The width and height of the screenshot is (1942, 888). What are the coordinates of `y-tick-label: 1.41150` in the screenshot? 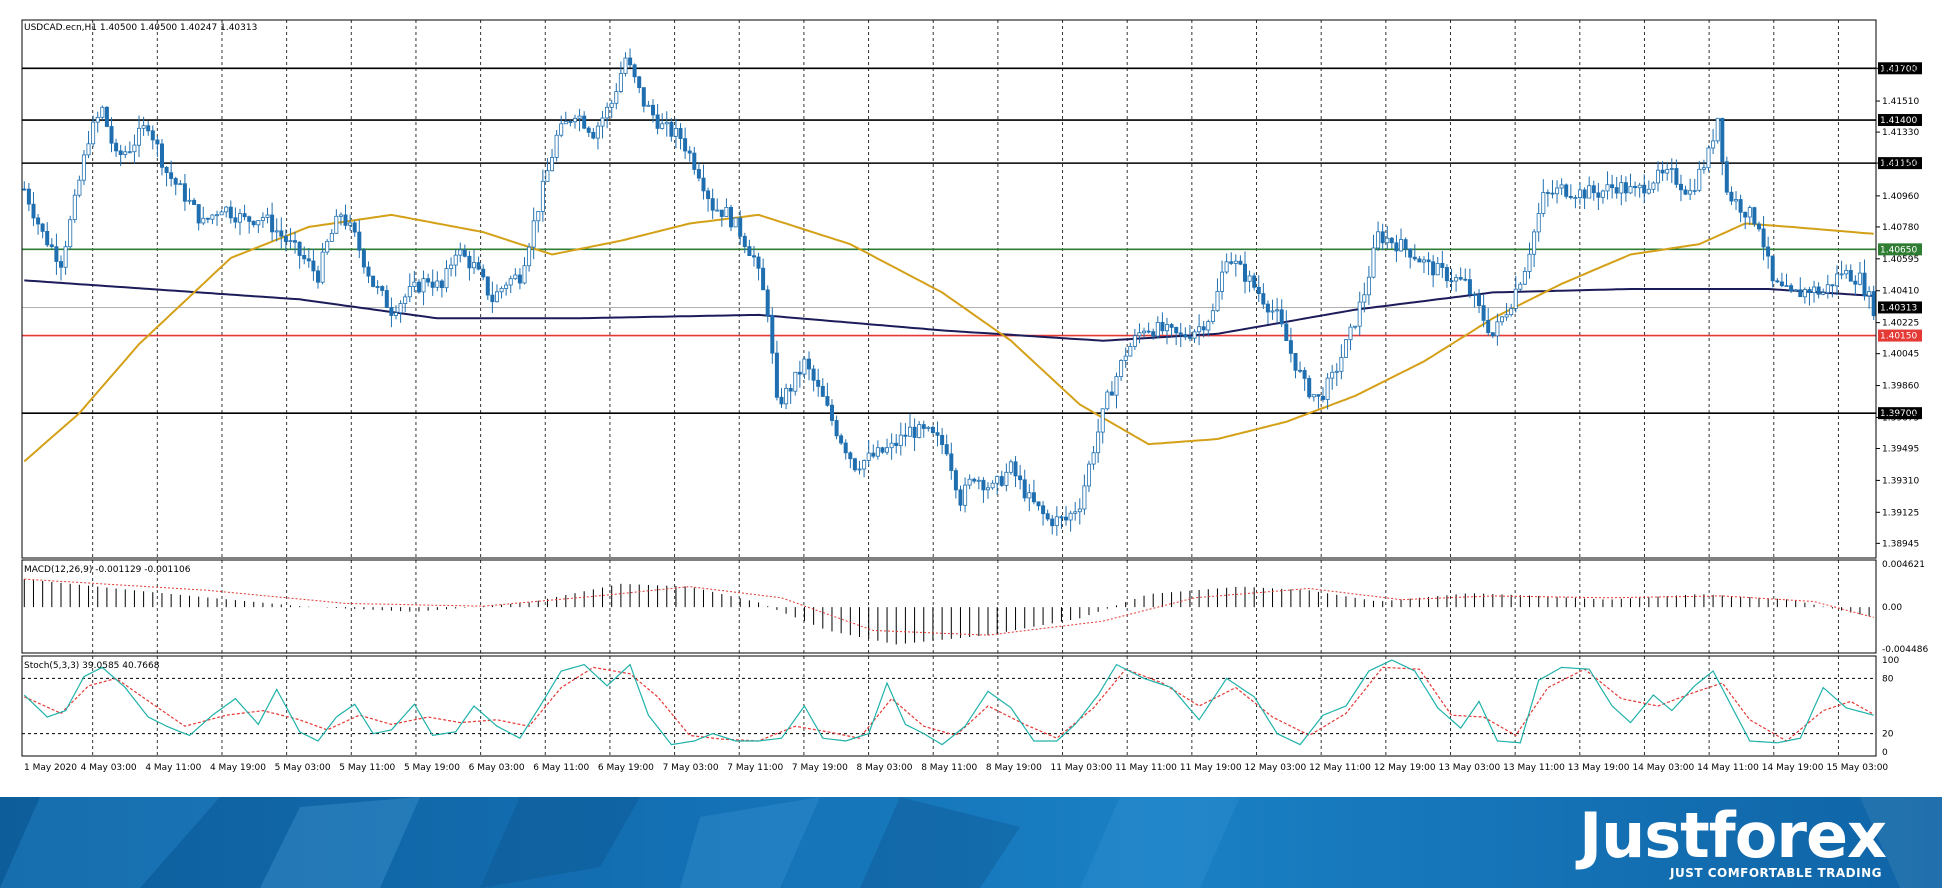 It's located at (1900, 164).